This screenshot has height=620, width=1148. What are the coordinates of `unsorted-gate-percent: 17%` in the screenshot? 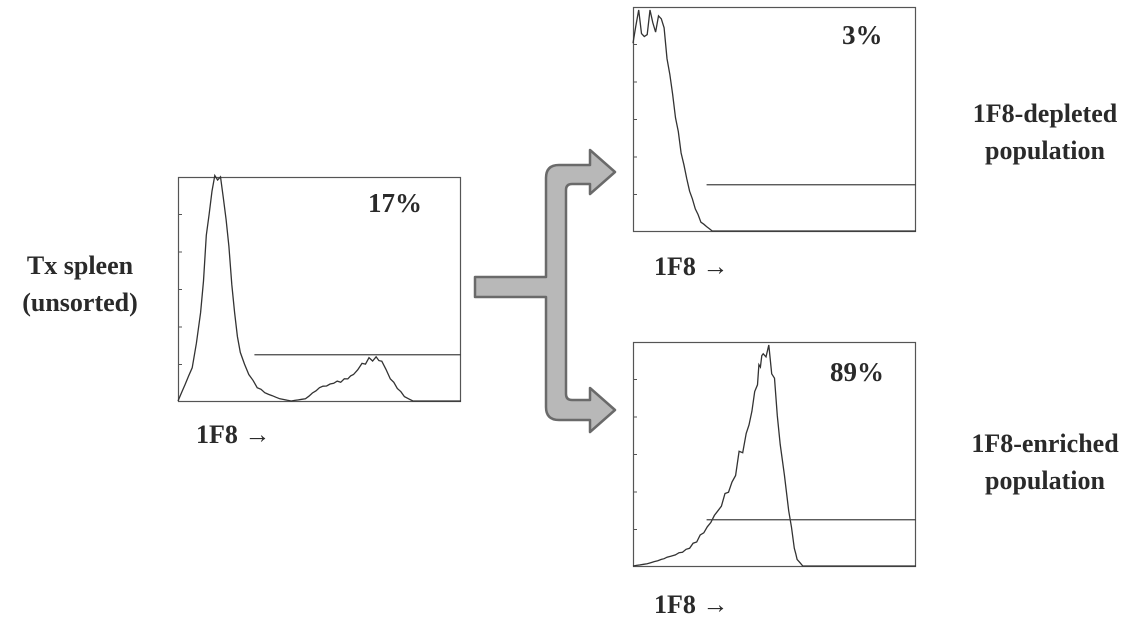 It's located at (395, 203).